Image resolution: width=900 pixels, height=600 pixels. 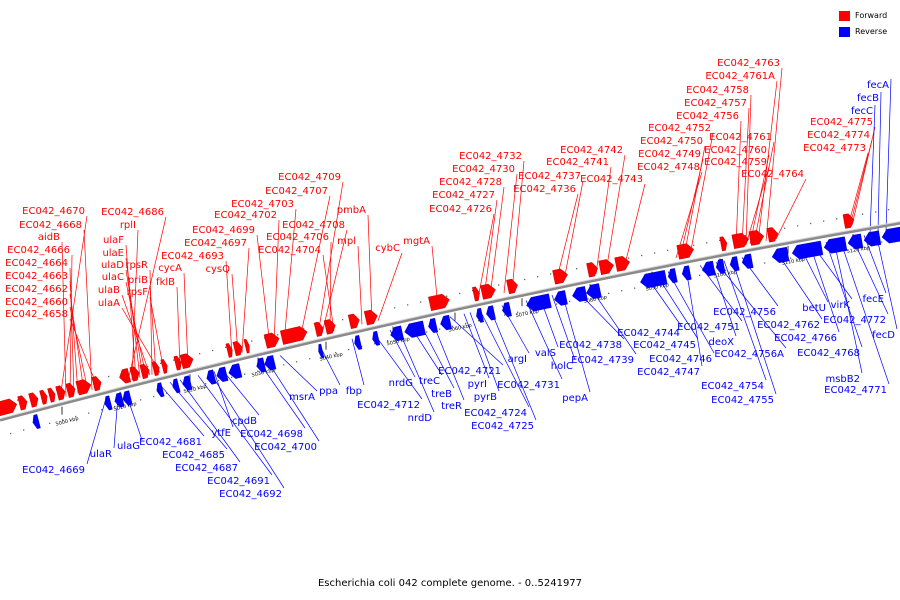 I want to click on forward-gene-label: priB, so click(x=138, y=280).